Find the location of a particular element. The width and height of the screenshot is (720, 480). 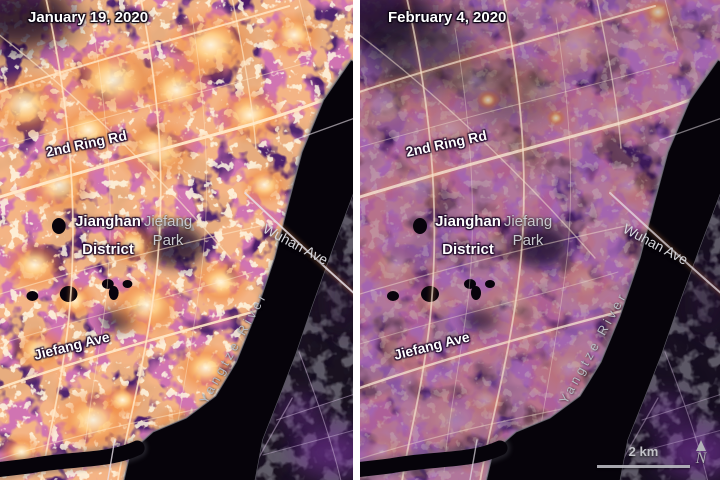

scale-bar-label: 2 km is located at coordinates (643, 451).